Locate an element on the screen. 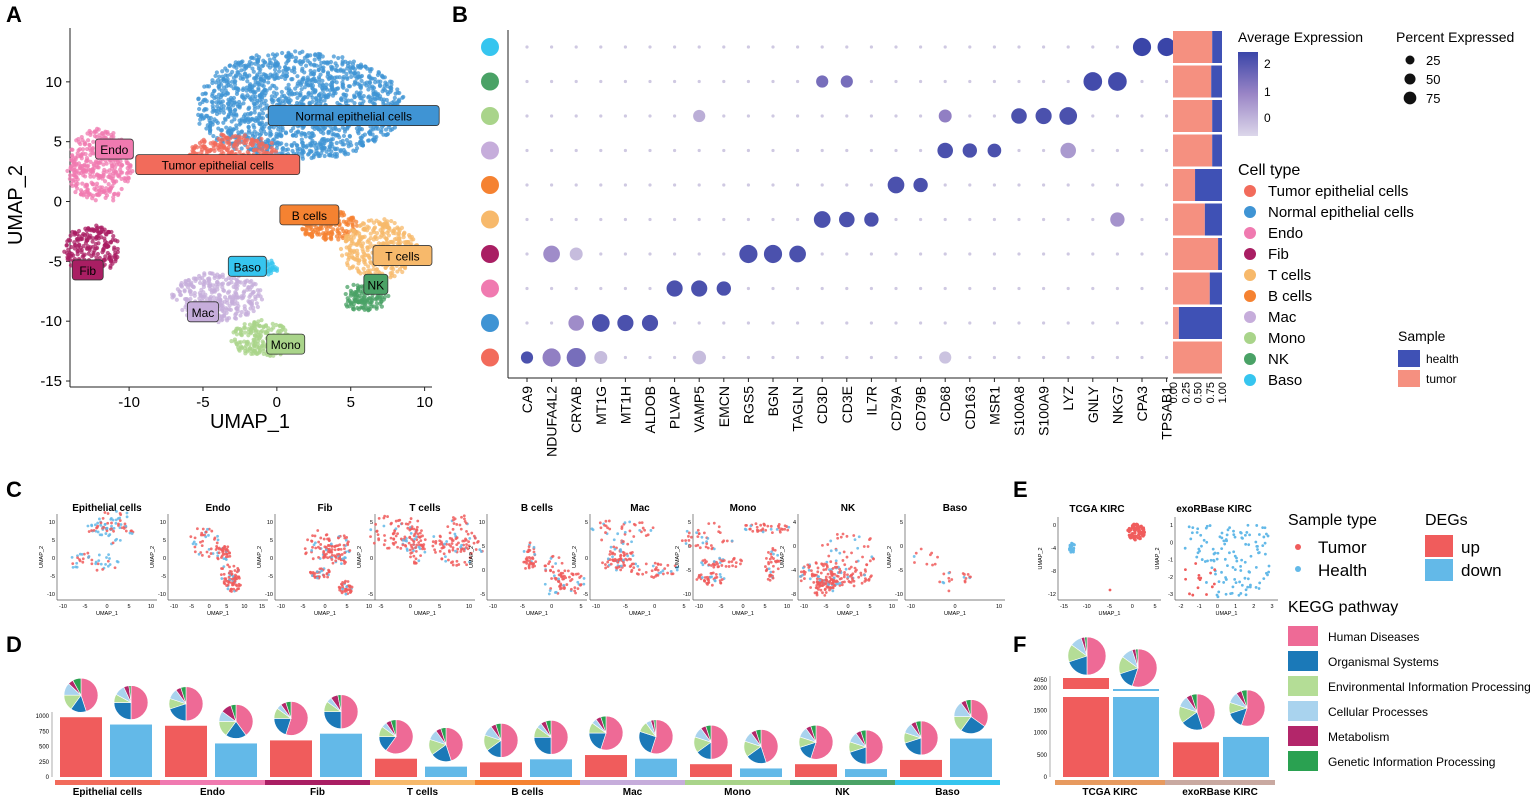 The height and width of the screenshot is (798, 1535). c-ytick-label: 5 is located at coordinates (483, 547).